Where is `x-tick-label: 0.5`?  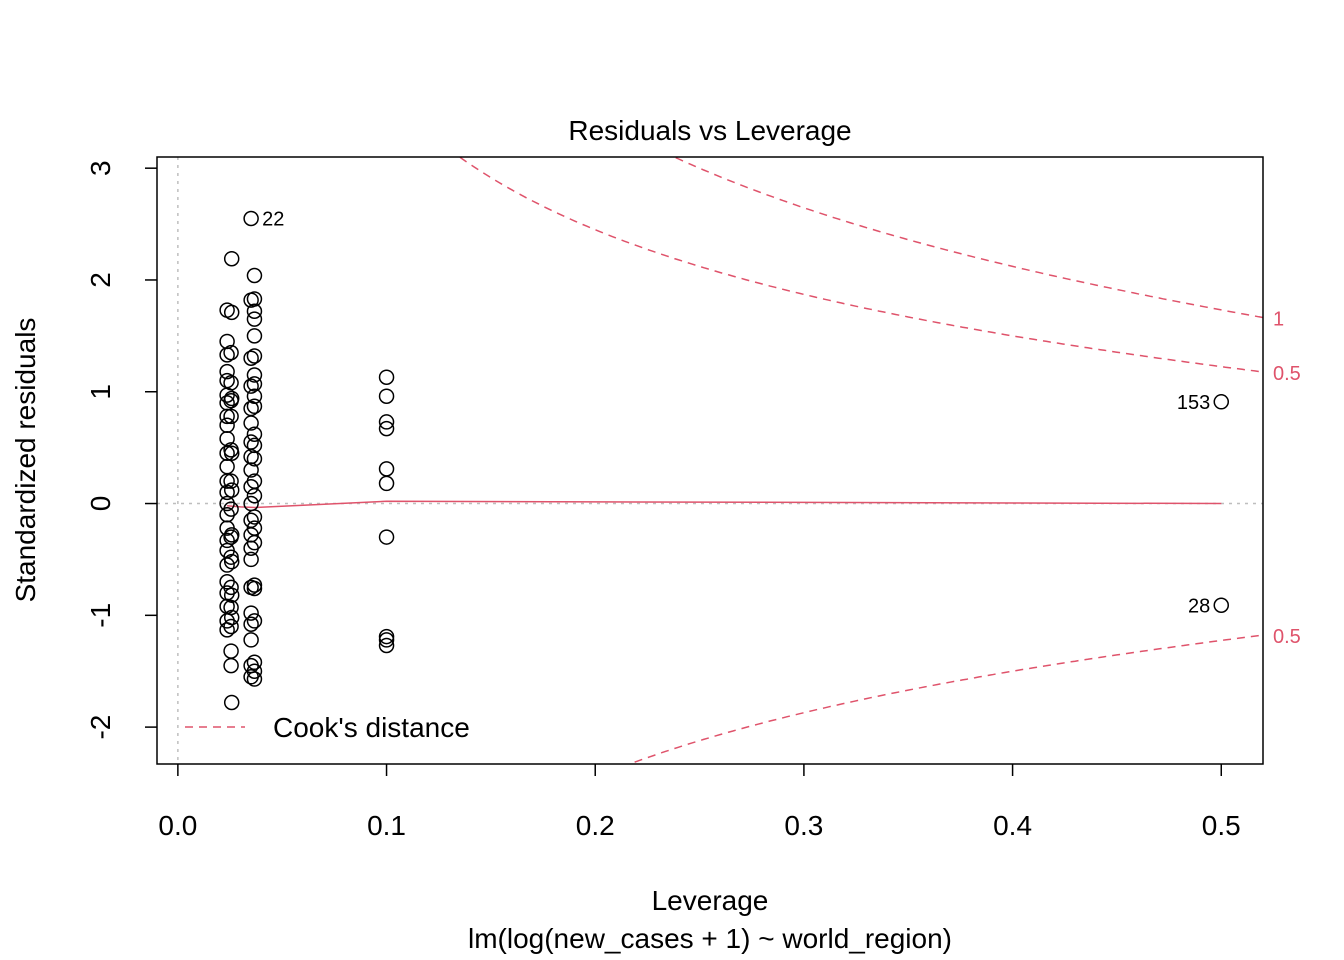
x-tick-label: 0.5 is located at coordinates (1221, 825).